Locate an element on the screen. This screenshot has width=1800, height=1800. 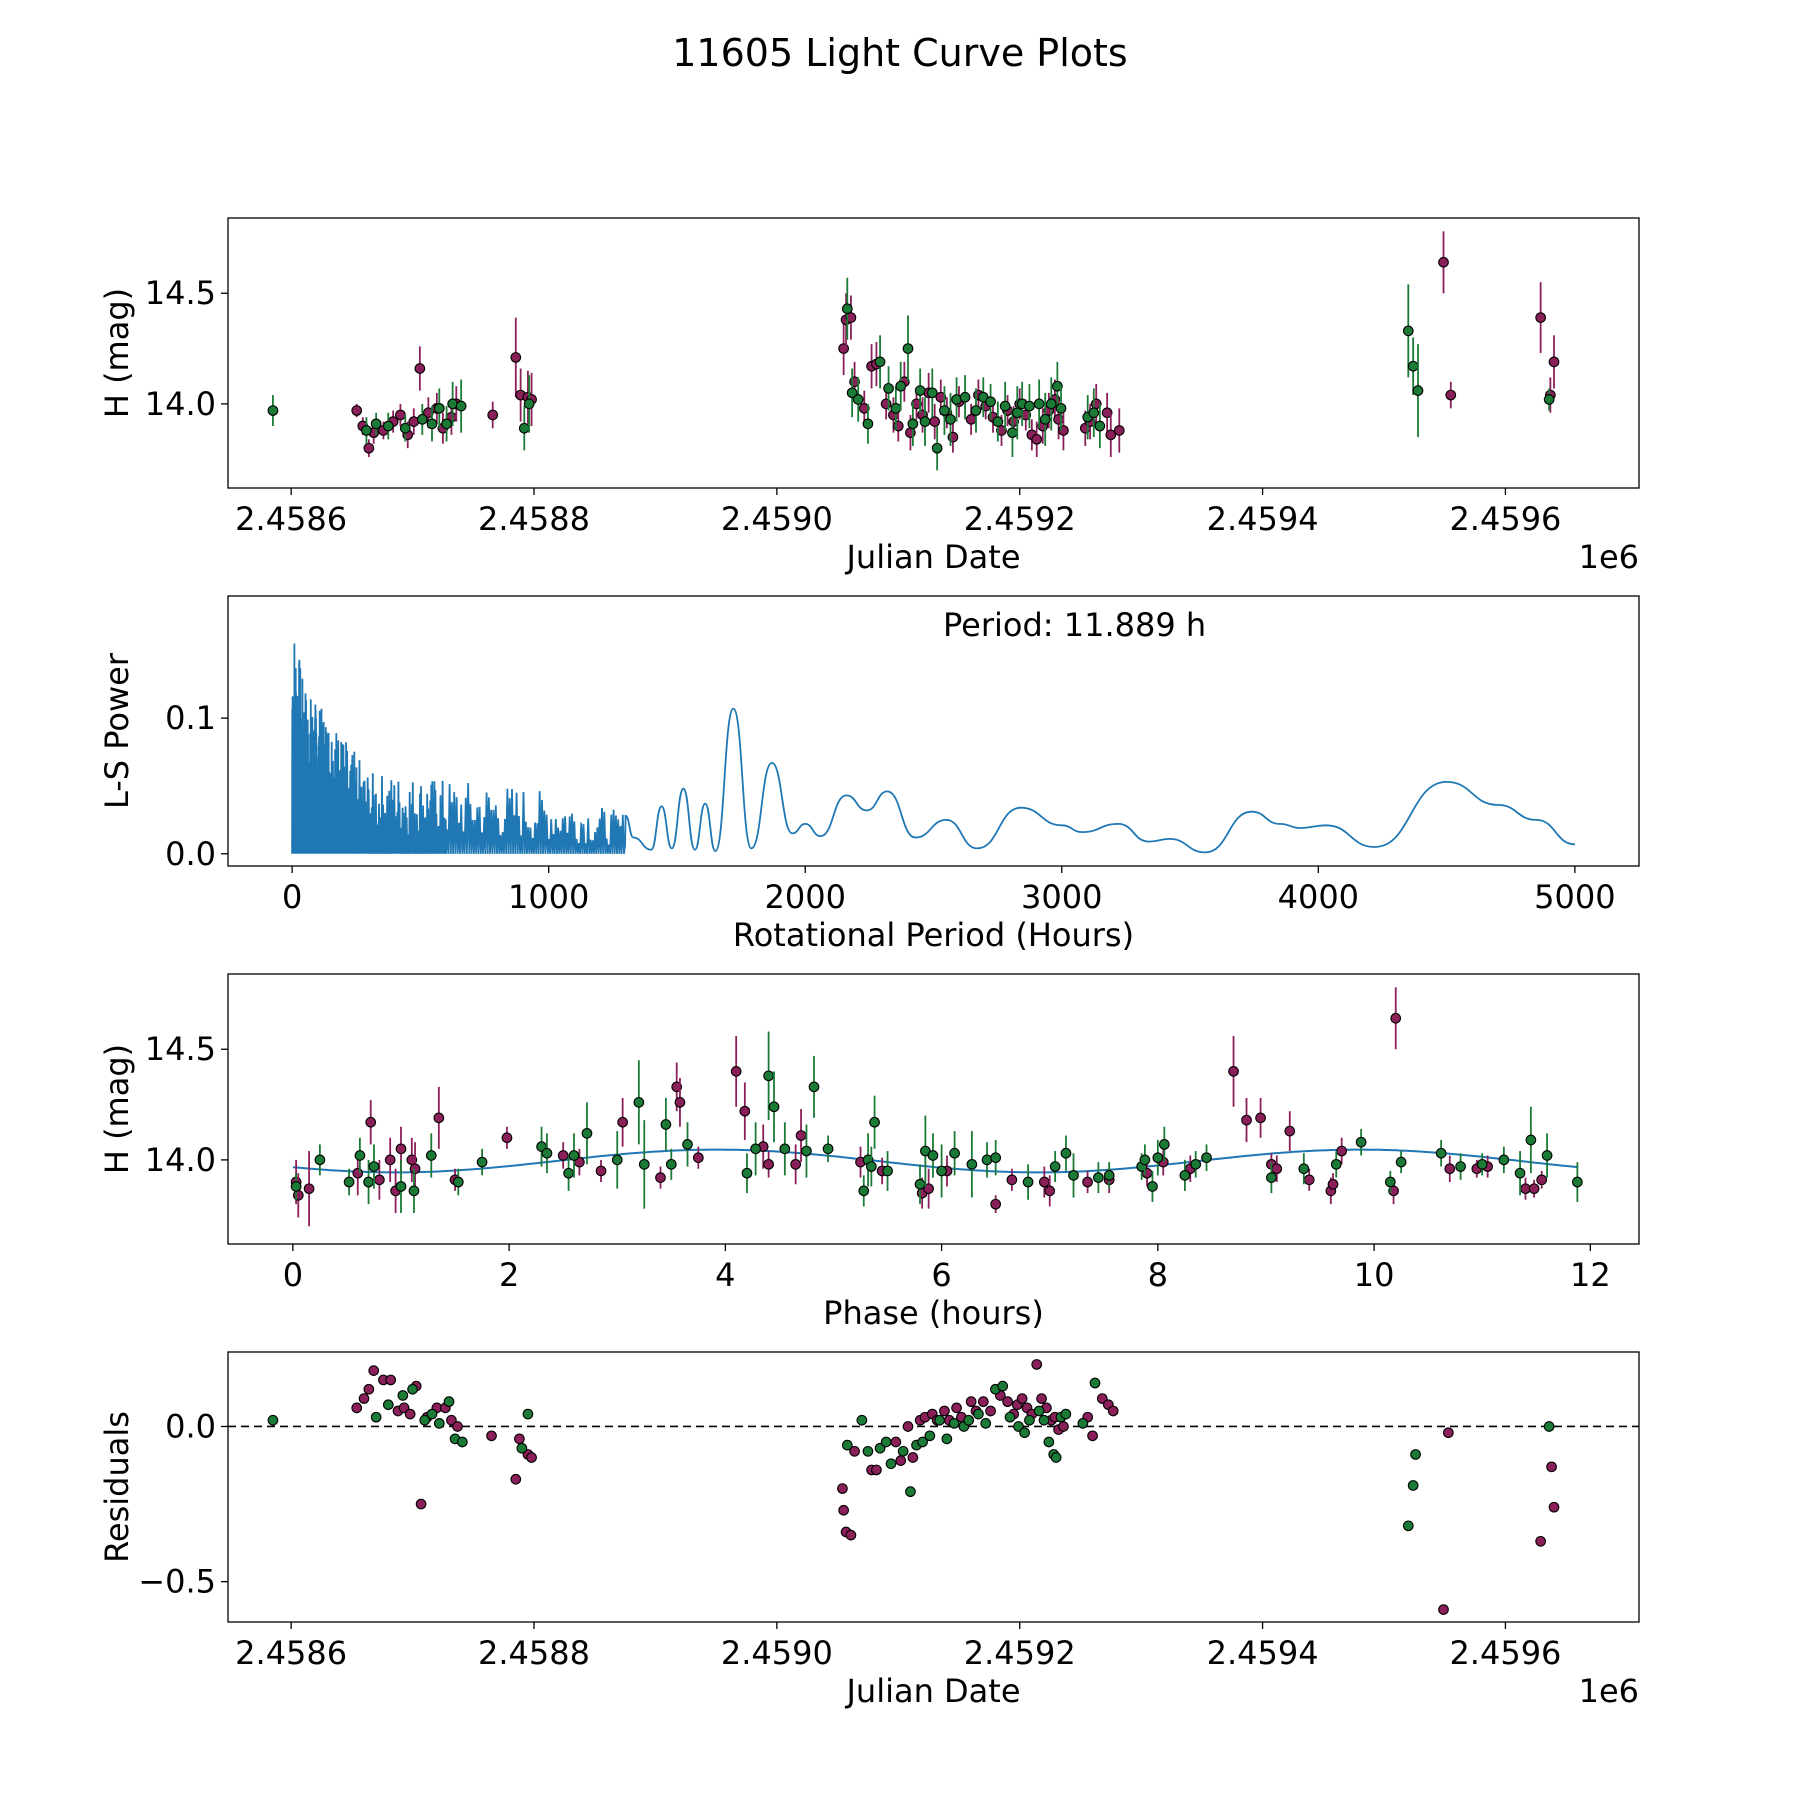
x-tick-label: 1000 is located at coordinates (548, 897).